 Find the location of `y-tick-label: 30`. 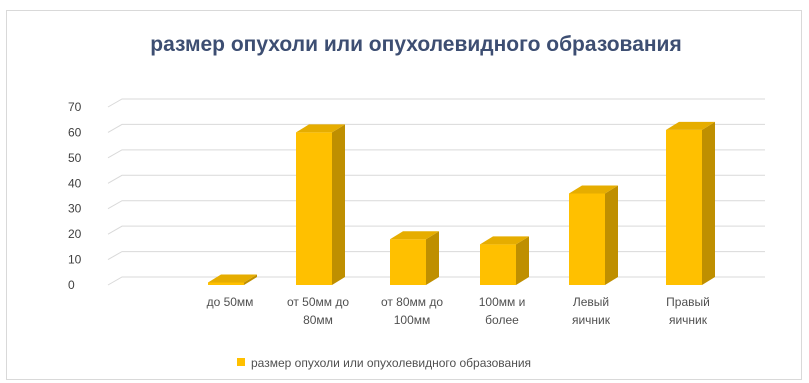

y-tick-label: 30 is located at coordinates (75, 209).